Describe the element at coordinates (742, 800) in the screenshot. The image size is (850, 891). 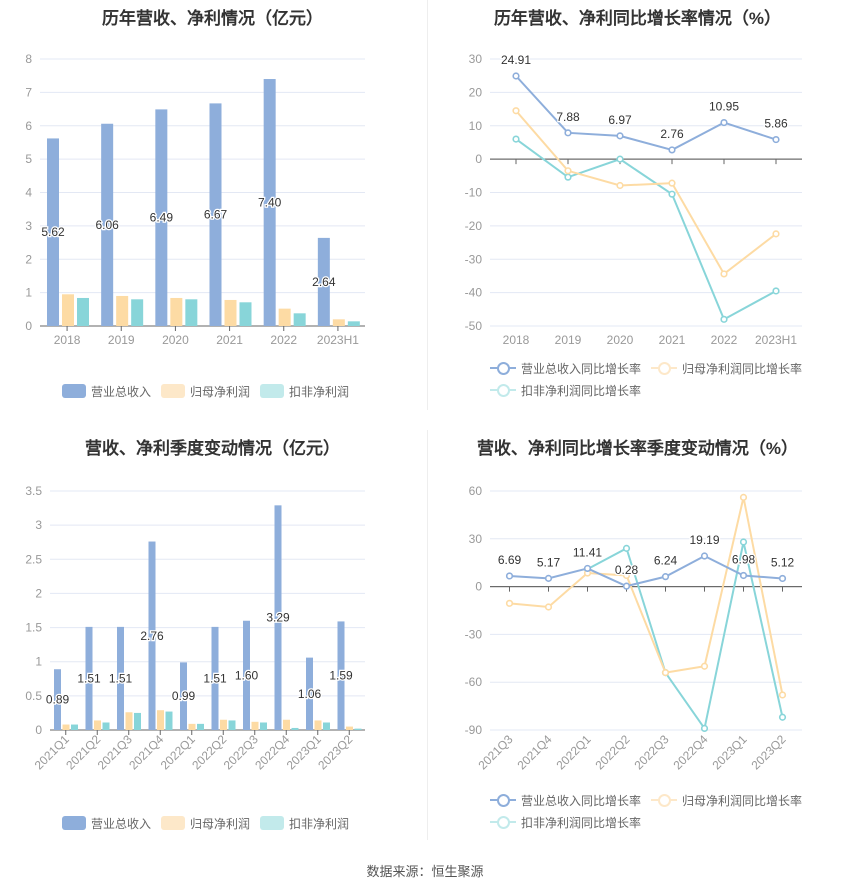
I see `legend-label: 归母净利润同比增长率` at that location.